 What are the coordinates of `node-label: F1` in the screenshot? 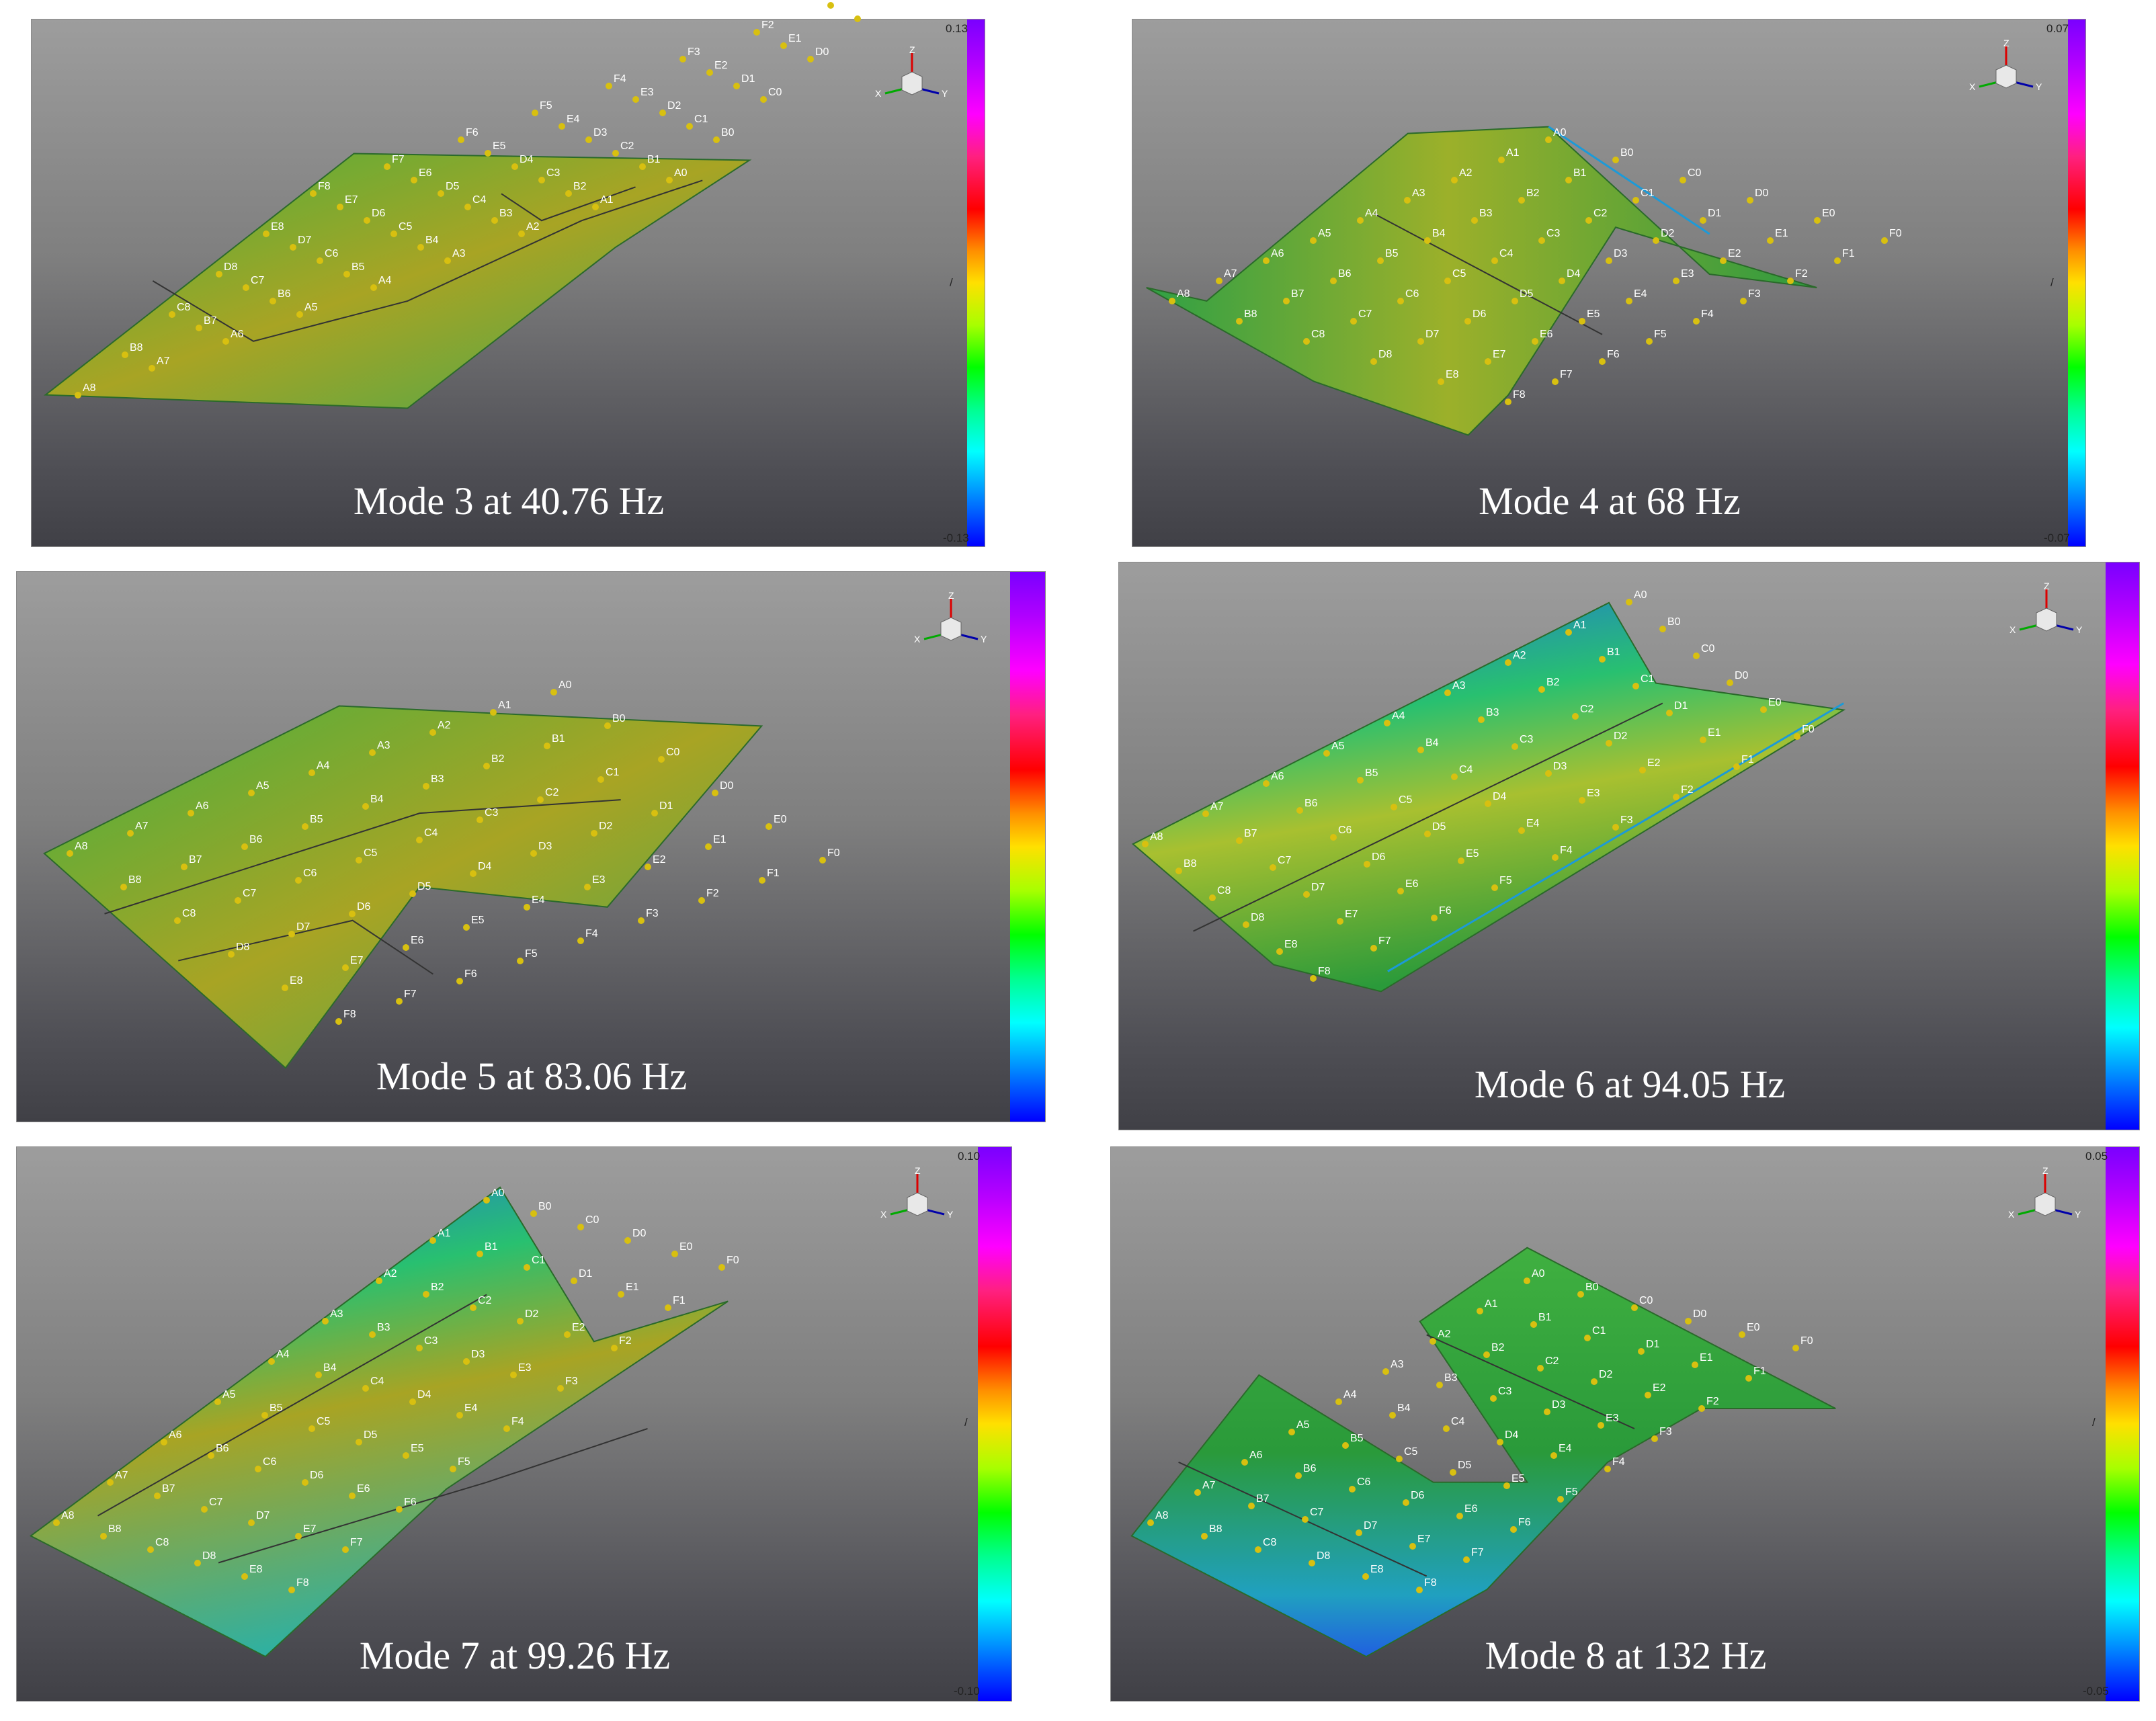 It's located at (841, 2).